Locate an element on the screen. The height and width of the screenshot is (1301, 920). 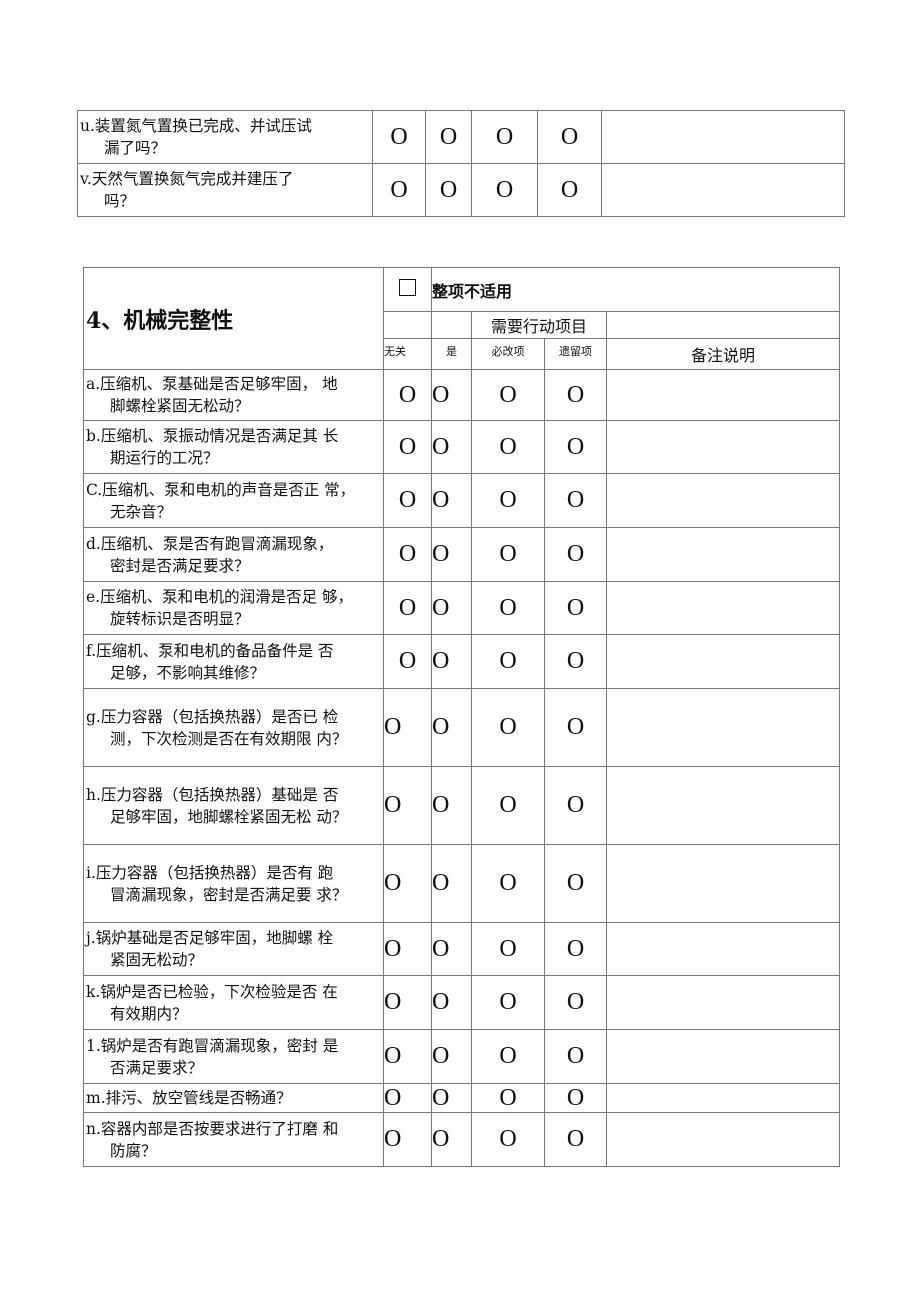
question: C.压缩机、泵和电机的声音是否正 常， 无杂音？ is located at coordinates (233, 500).